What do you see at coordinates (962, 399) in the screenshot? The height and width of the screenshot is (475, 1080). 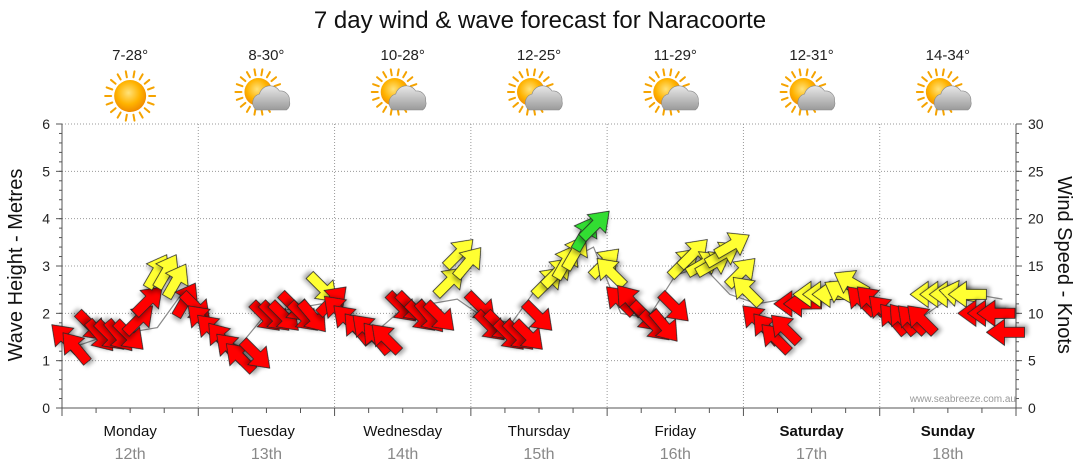 I see `watermark: www.seabreeze.com.au` at bounding box center [962, 399].